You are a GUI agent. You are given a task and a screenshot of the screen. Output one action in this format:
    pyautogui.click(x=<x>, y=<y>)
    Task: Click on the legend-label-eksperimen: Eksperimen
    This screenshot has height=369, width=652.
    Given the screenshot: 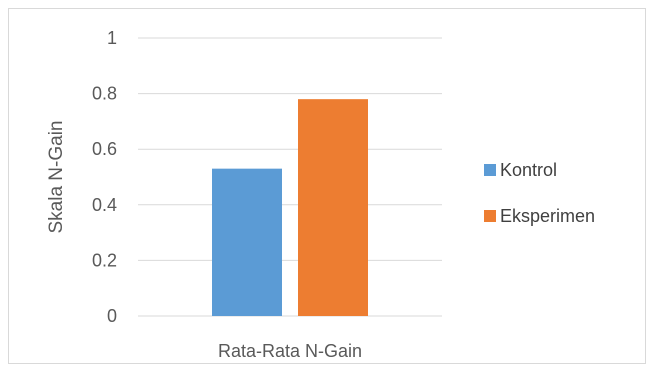 What is the action you would take?
    pyautogui.click(x=547, y=216)
    